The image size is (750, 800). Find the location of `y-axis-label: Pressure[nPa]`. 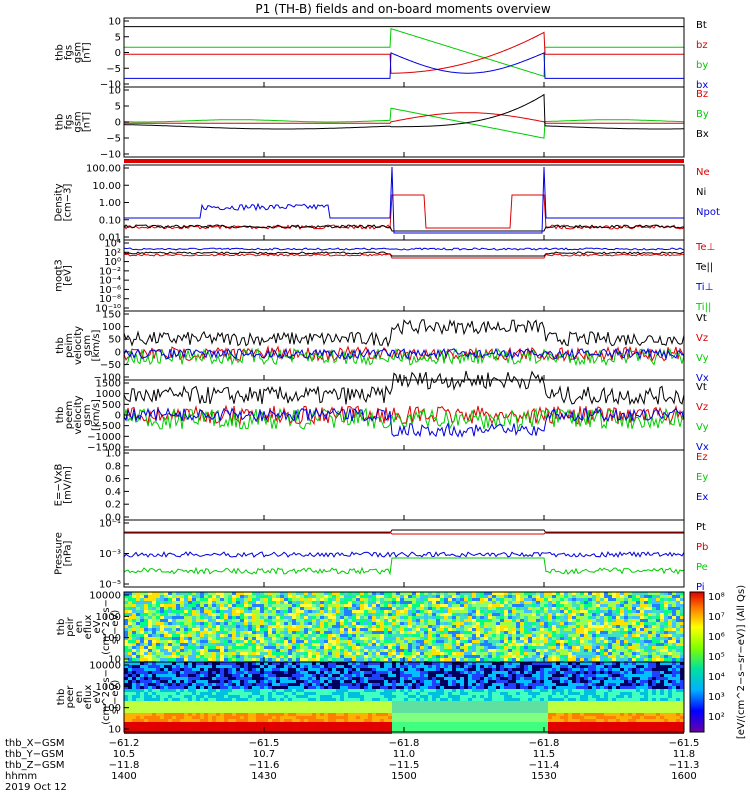

y-axis-label: Pressure[nPa] is located at coordinates (64, 553).